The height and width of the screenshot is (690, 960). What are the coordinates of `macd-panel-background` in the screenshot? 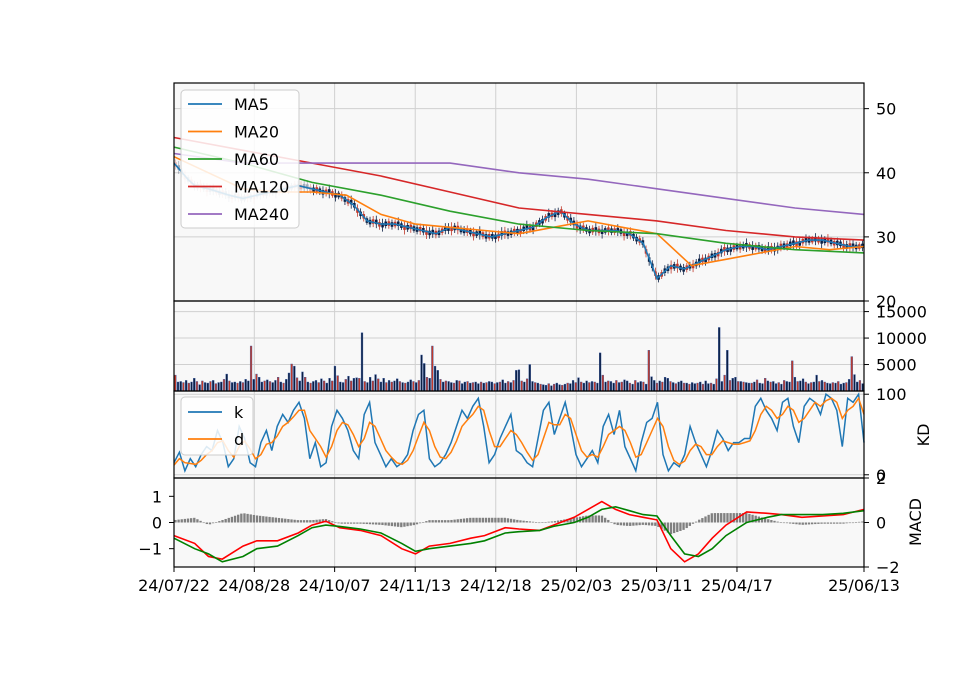 It's located at (519, 522).